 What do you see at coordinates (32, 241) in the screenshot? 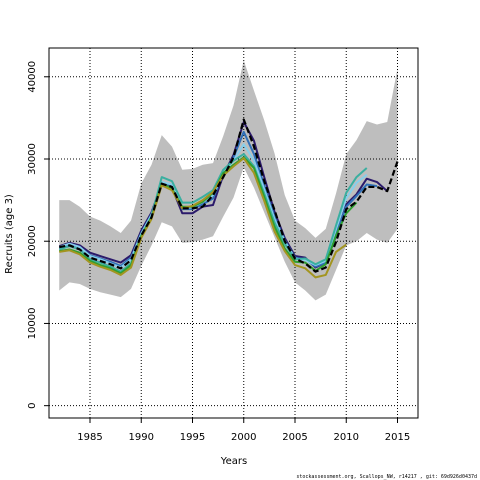
I see `y-tick-label: 20000` at bounding box center [32, 241].